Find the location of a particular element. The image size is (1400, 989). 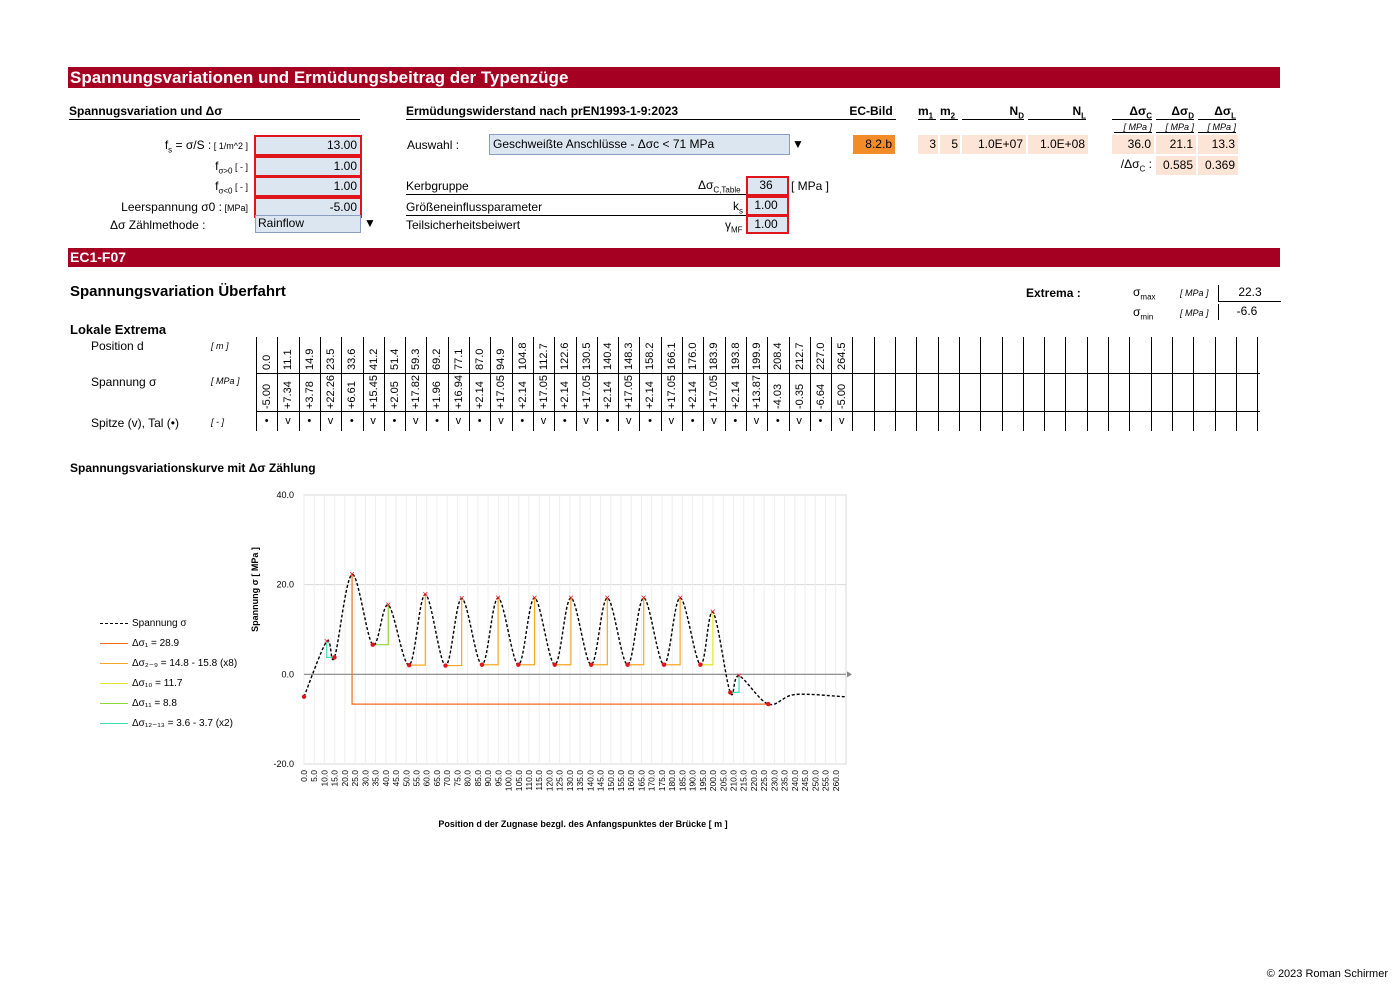

position-cell: 193.8 is located at coordinates (735, 356).